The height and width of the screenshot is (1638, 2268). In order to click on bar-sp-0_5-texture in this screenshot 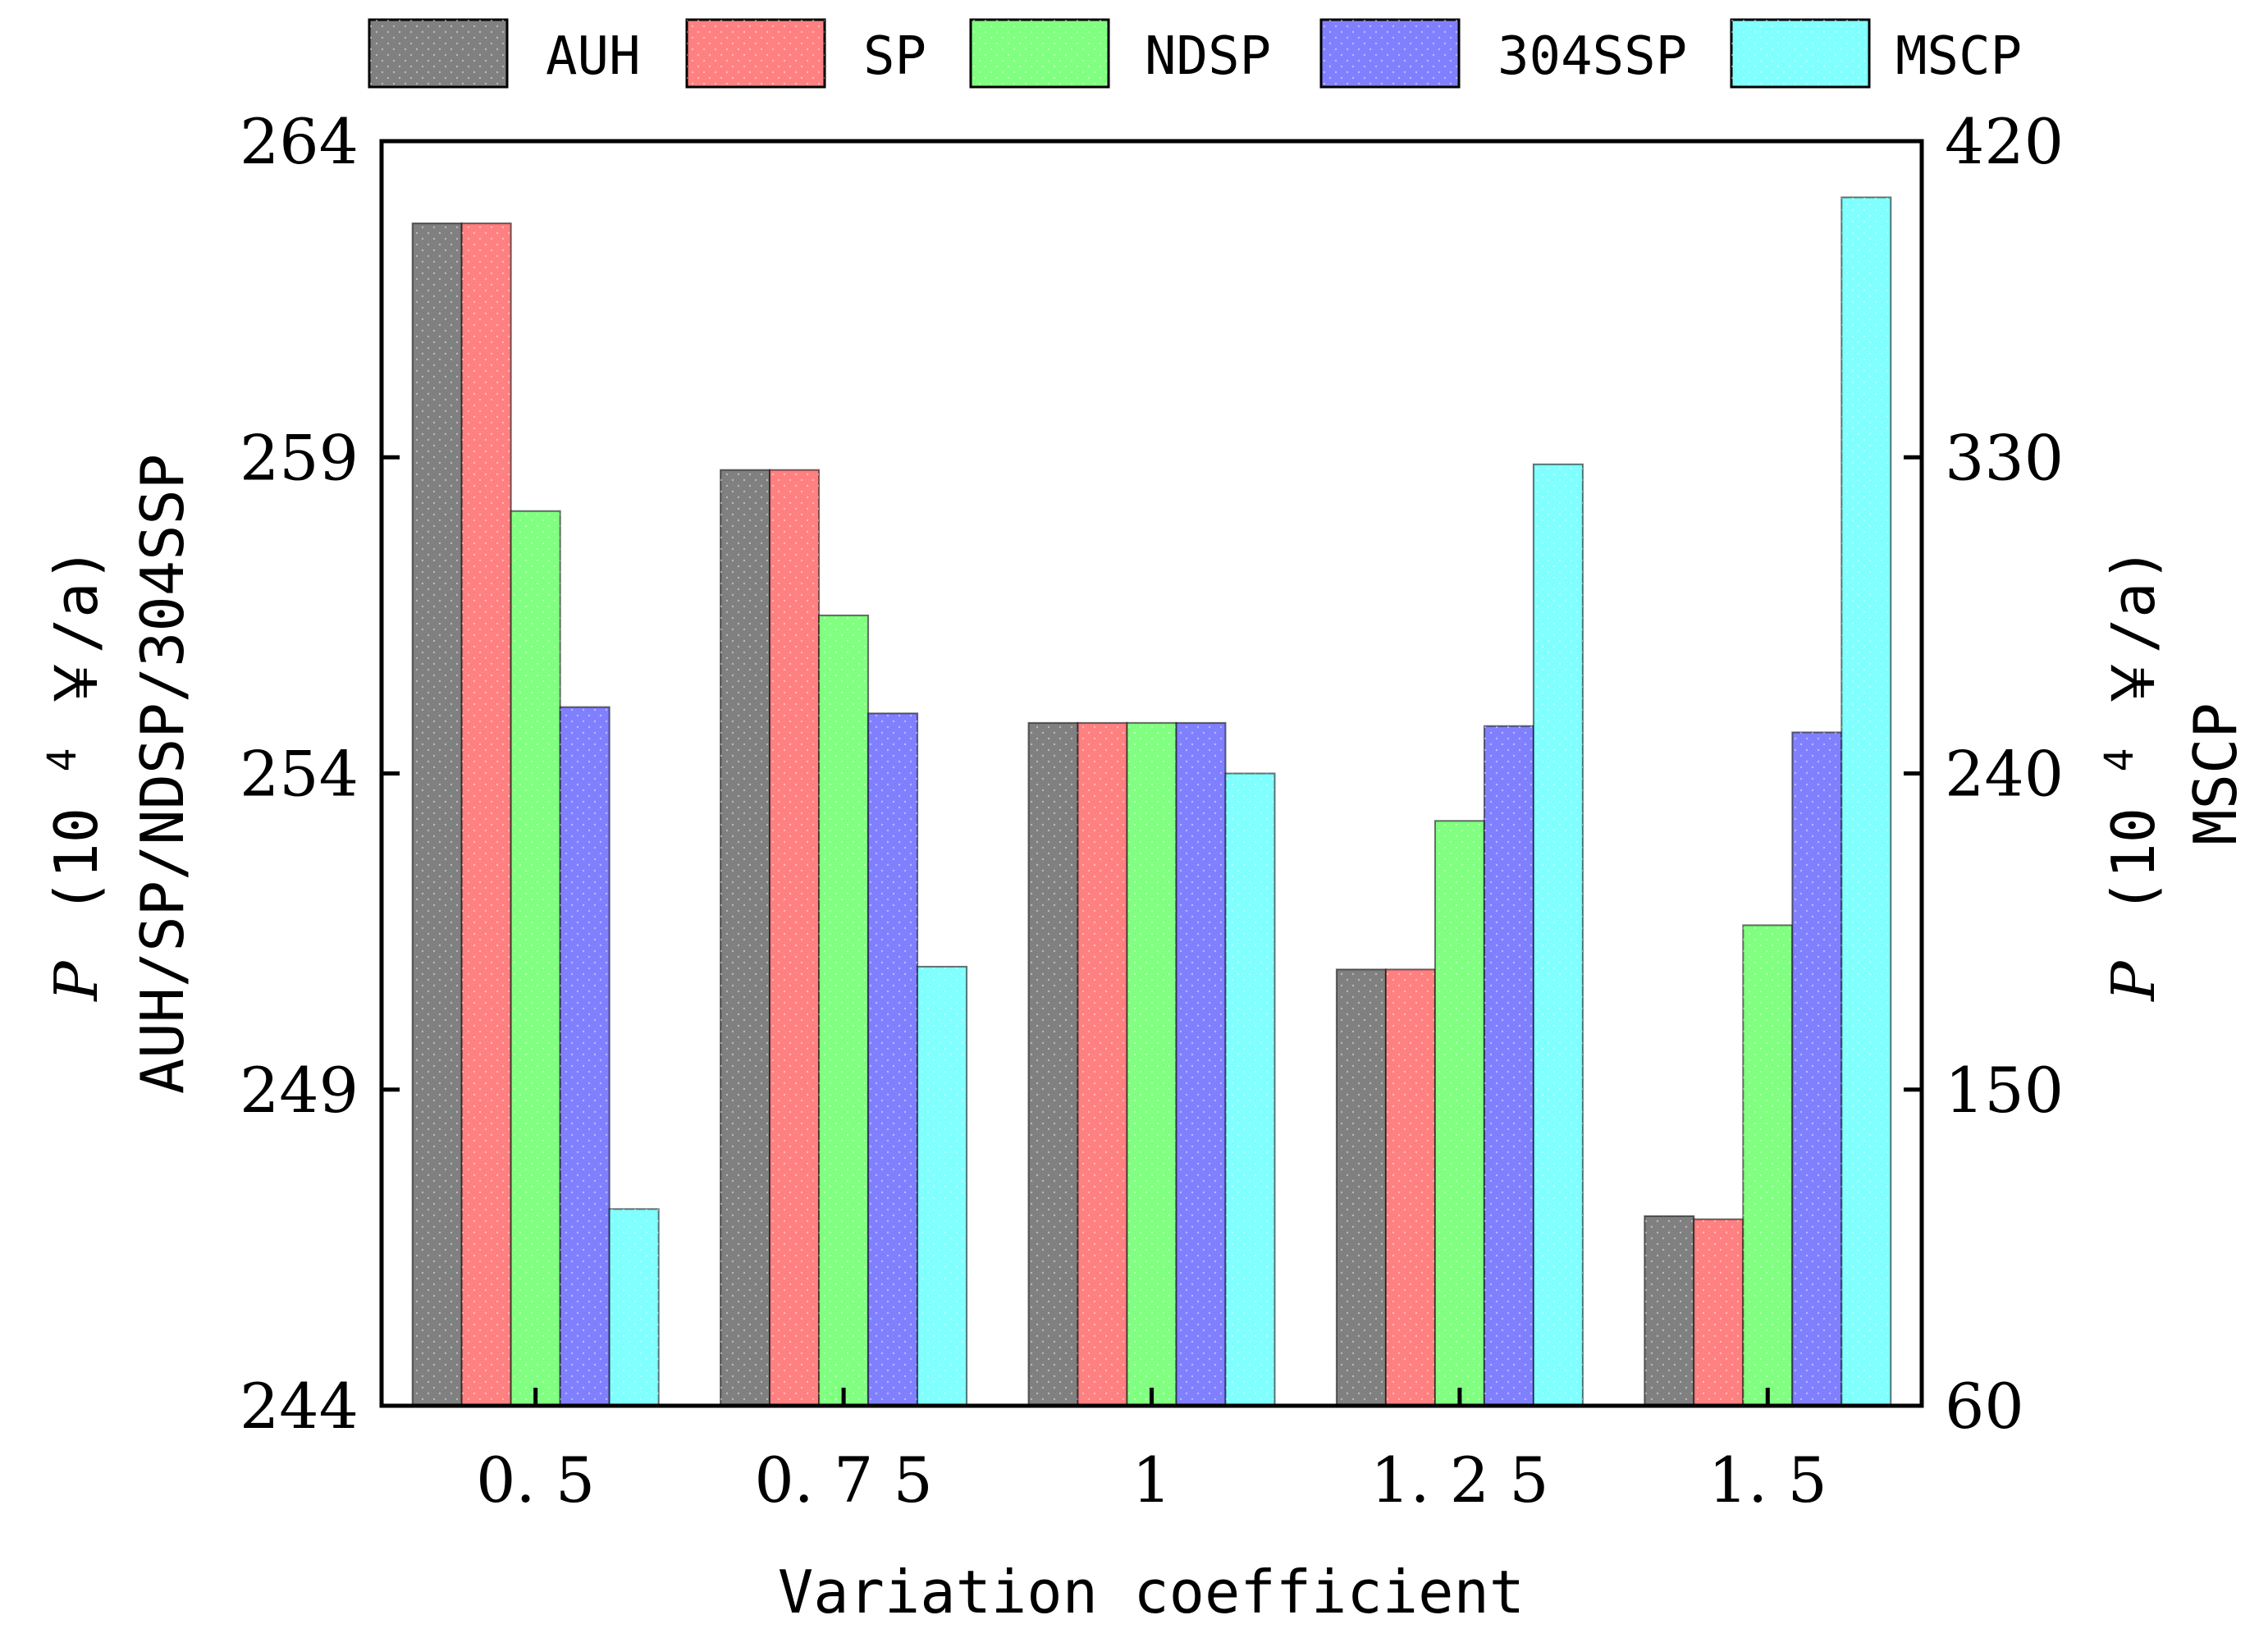, I will do `click(486, 814)`.